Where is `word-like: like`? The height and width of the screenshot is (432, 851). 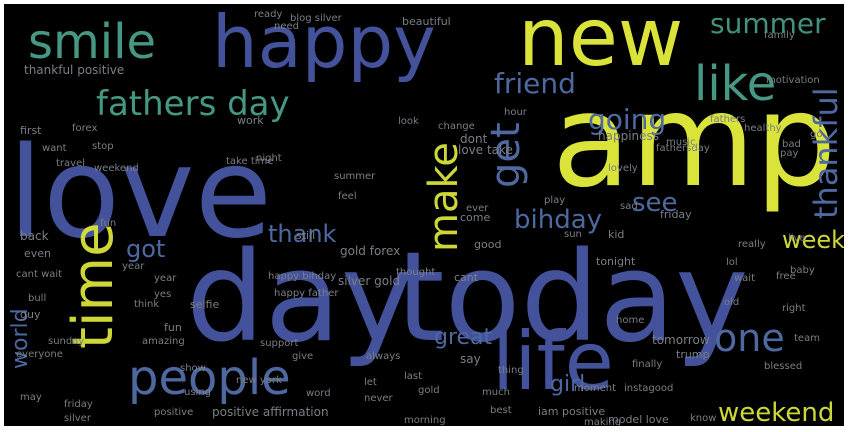 word-like: like is located at coordinates (735, 84).